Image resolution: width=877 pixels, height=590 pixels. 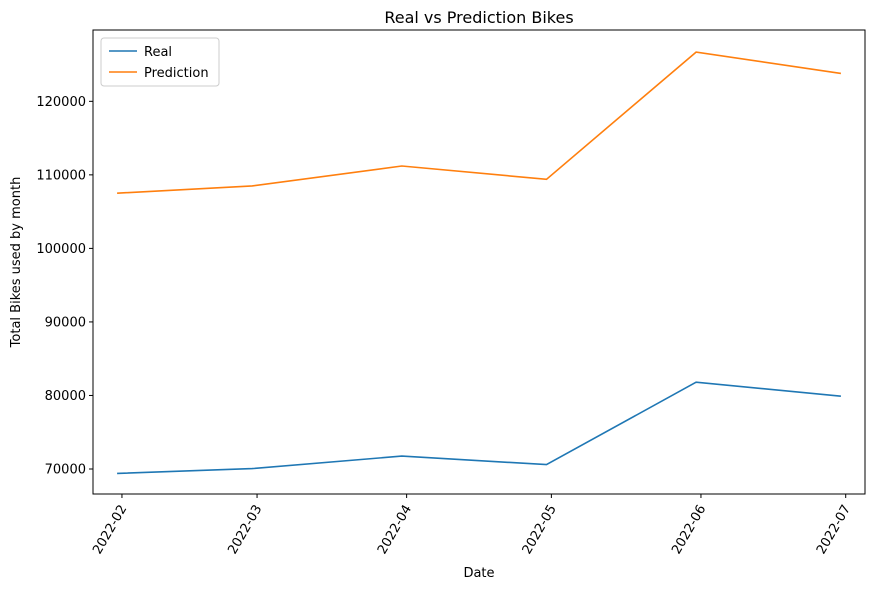 What do you see at coordinates (395, 530) in the screenshot?
I see `x-tick-label: 2022-04` at bounding box center [395, 530].